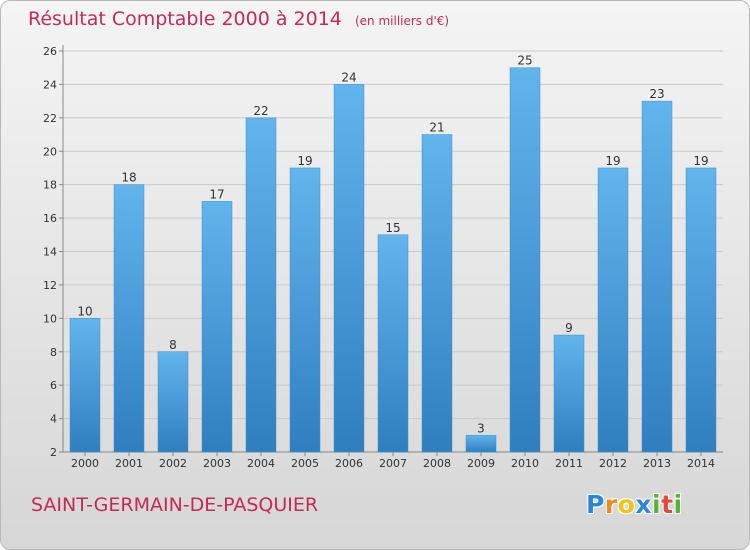 This screenshot has width=750, height=550. I want to click on value-label-2002: 8, so click(173, 345).